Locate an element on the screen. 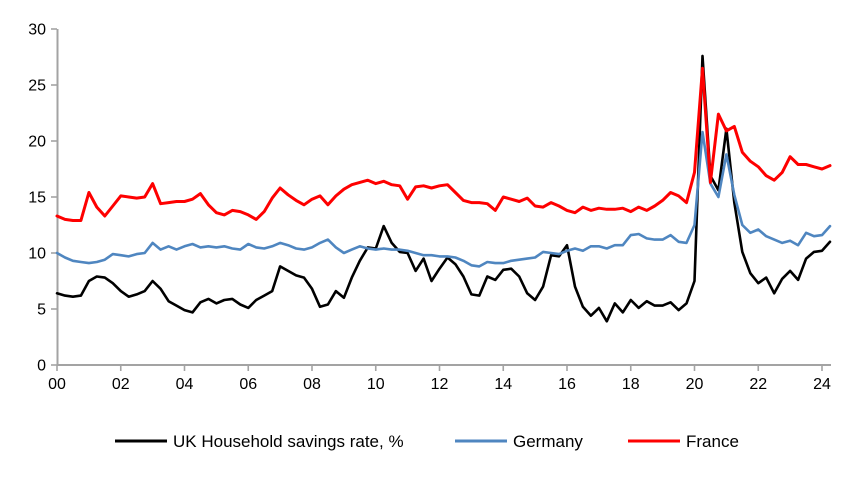 Image resolution: width=852 pixels, height=481 pixels. y-tick-label: 25 is located at coordinates (37, 86).